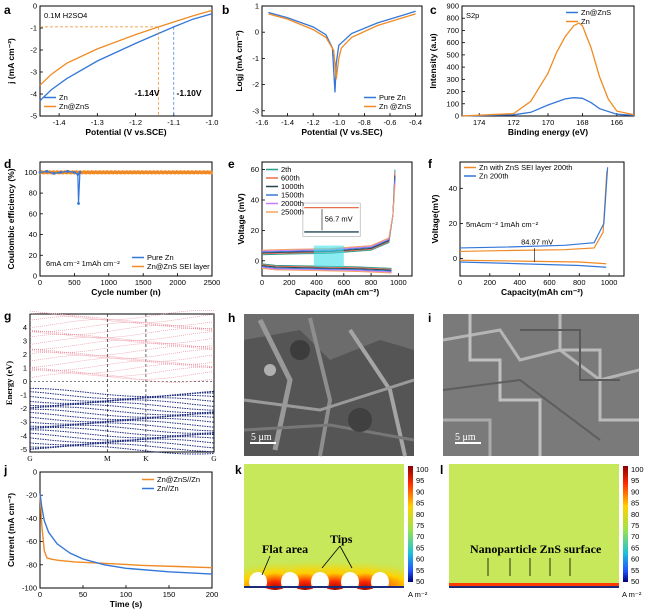  Describe the element at coordinates (65, 15) in the screenshot. I see `chart-title: 0.1M H2SO4` at that location.